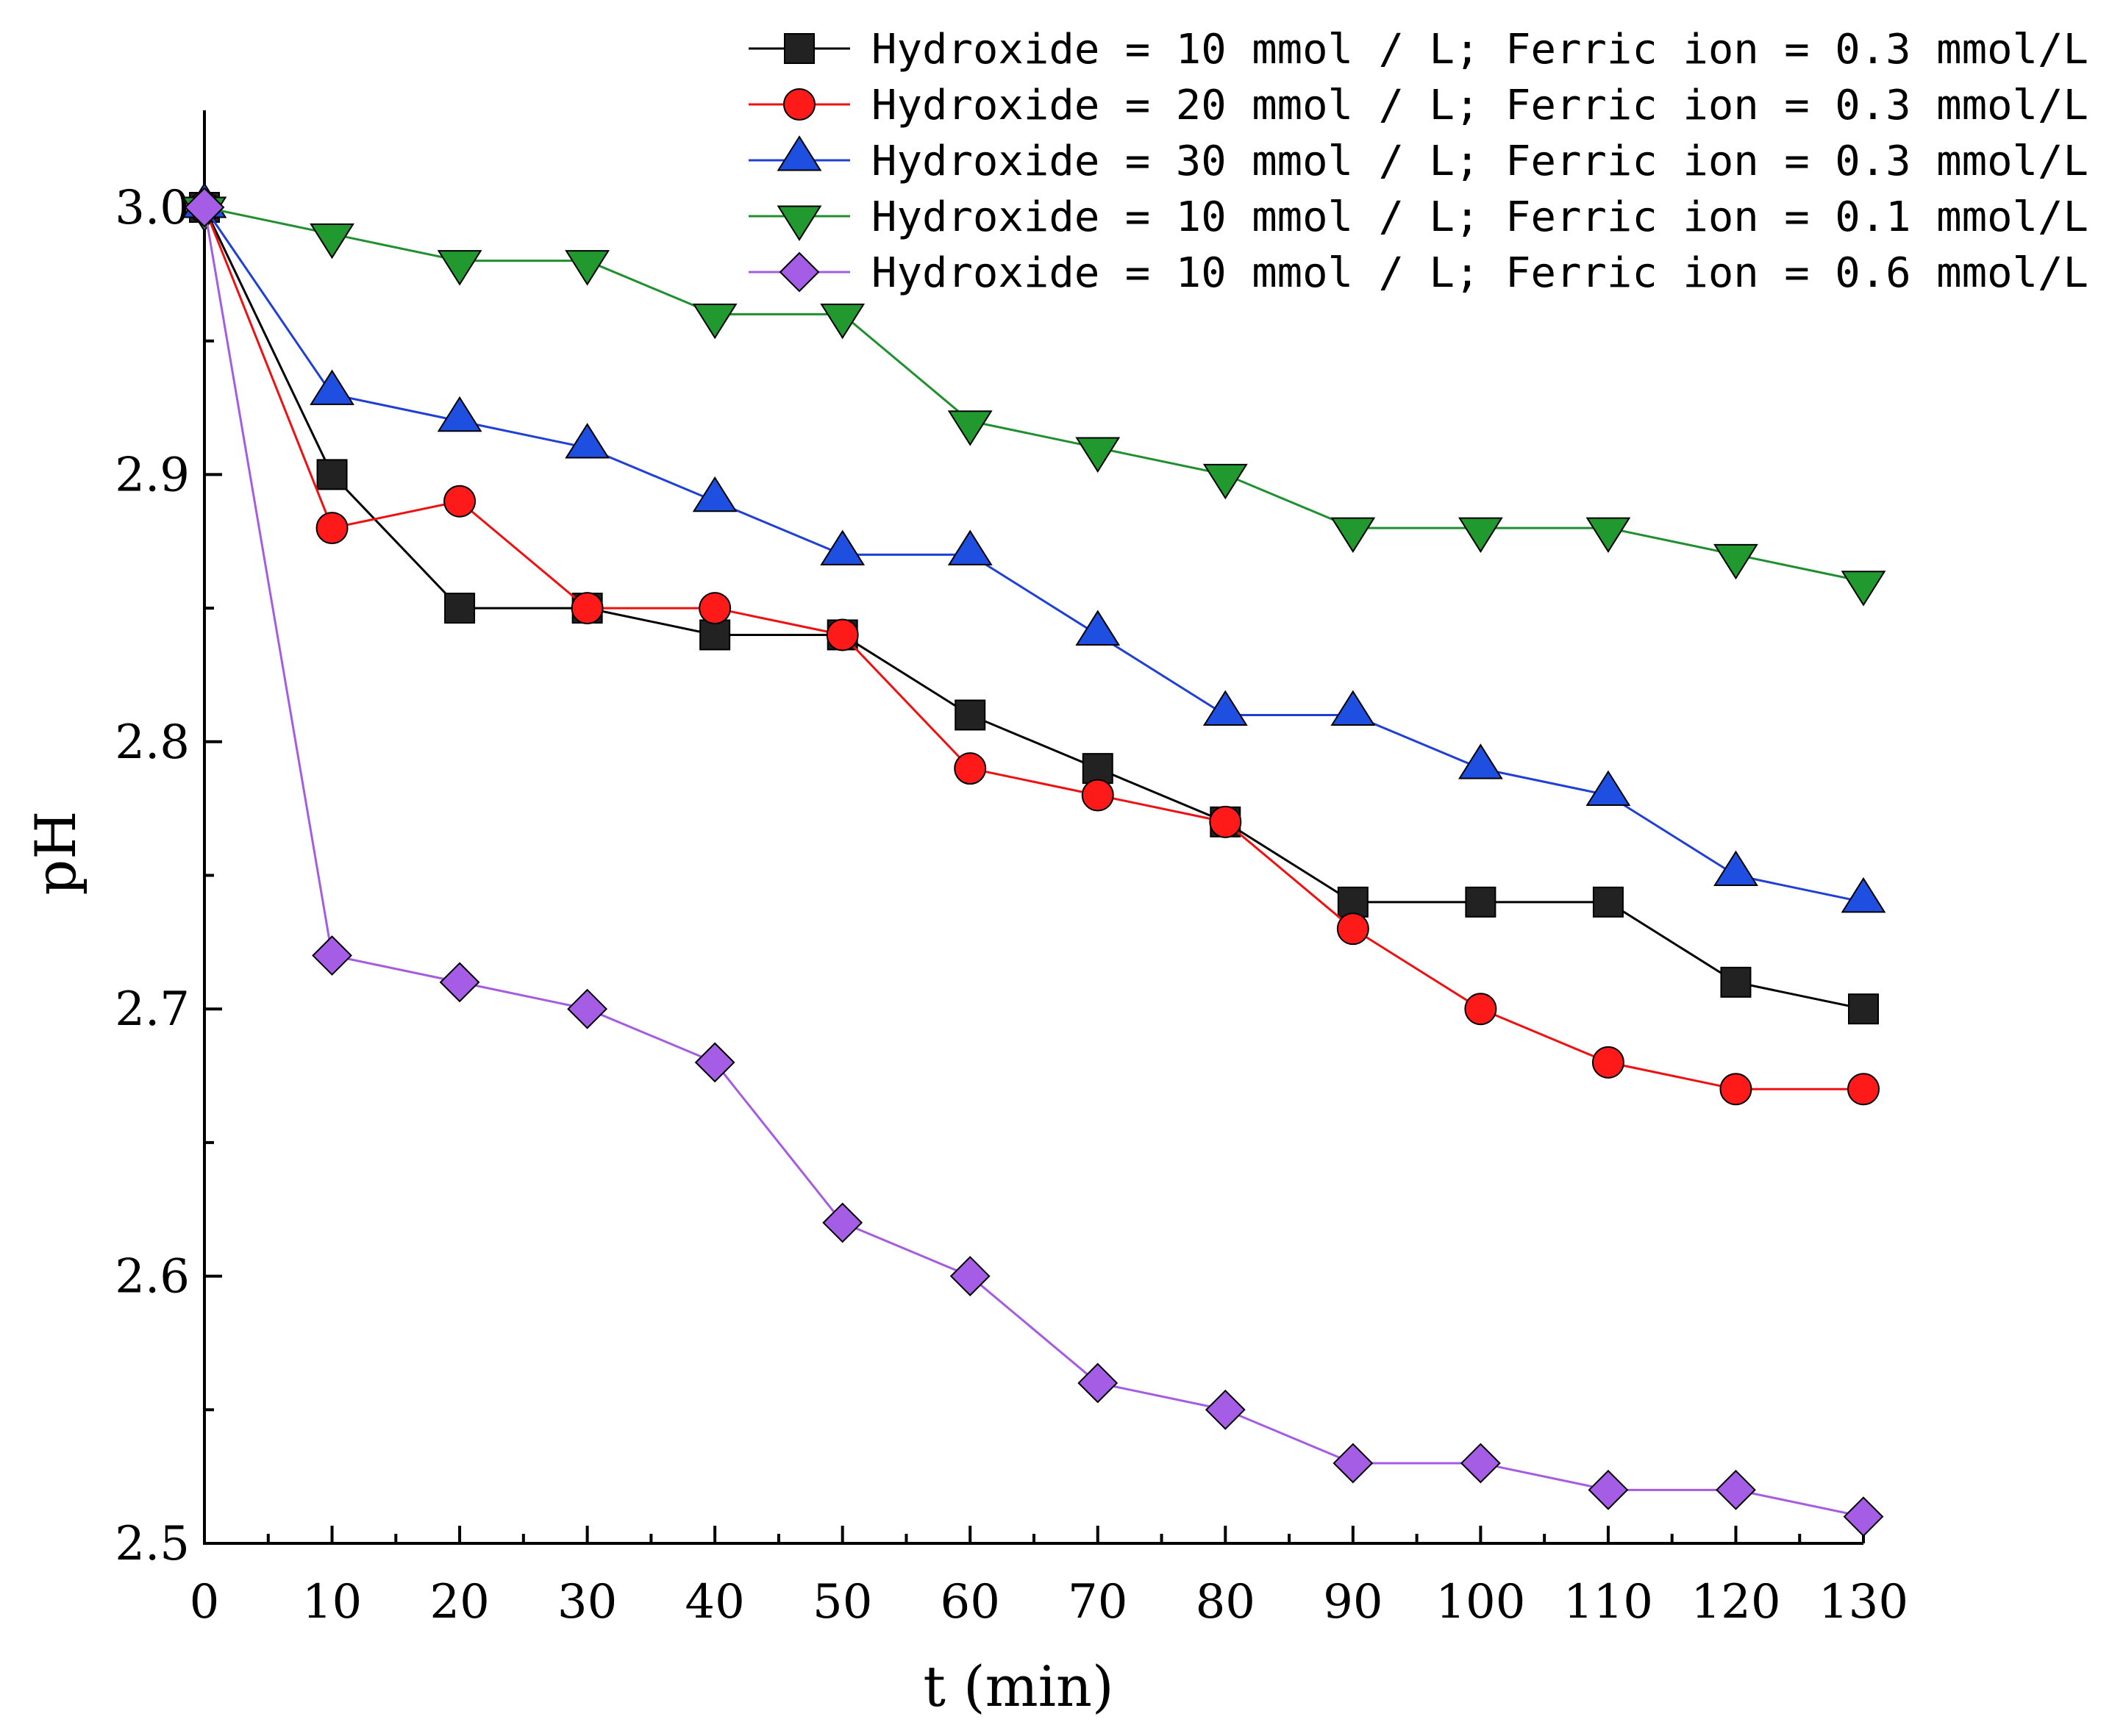  What do you see at coordinates (152, 208) in the screenshot?
I see `y-tick-label: 3.0` at bounding box center [152, 208].